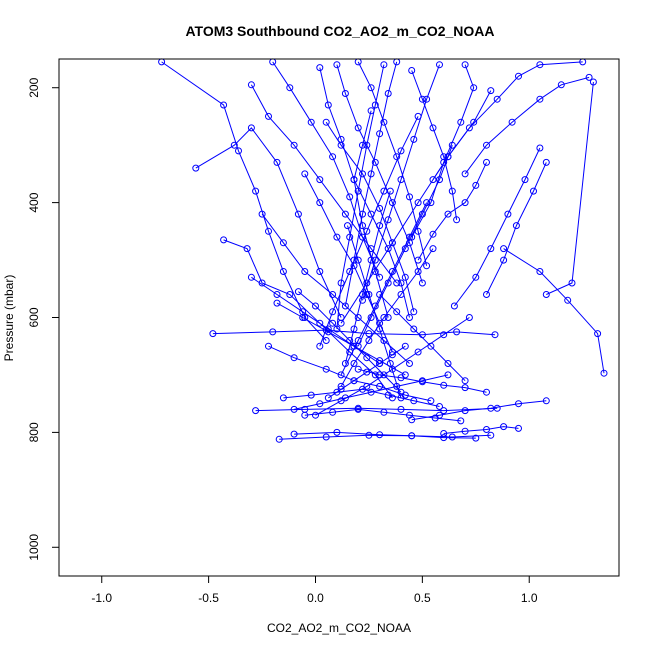  What do you see at coordinates (422, 598) in the screenshot?
I see `x-tick-label: 0.5` at bounding box center [422, 598].